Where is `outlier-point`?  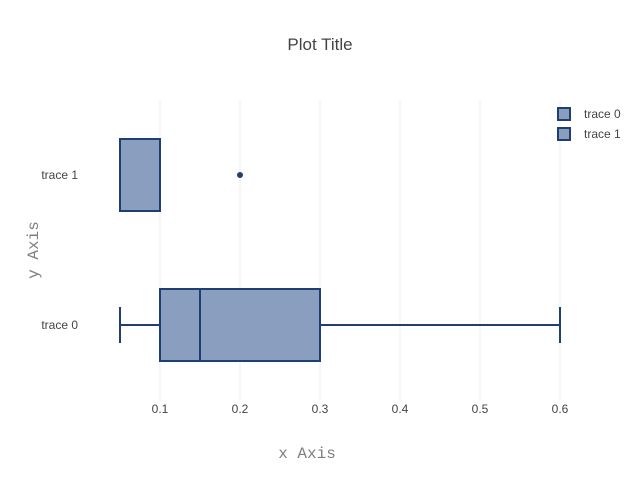 outlier-point is located at coordinates (240, 175).